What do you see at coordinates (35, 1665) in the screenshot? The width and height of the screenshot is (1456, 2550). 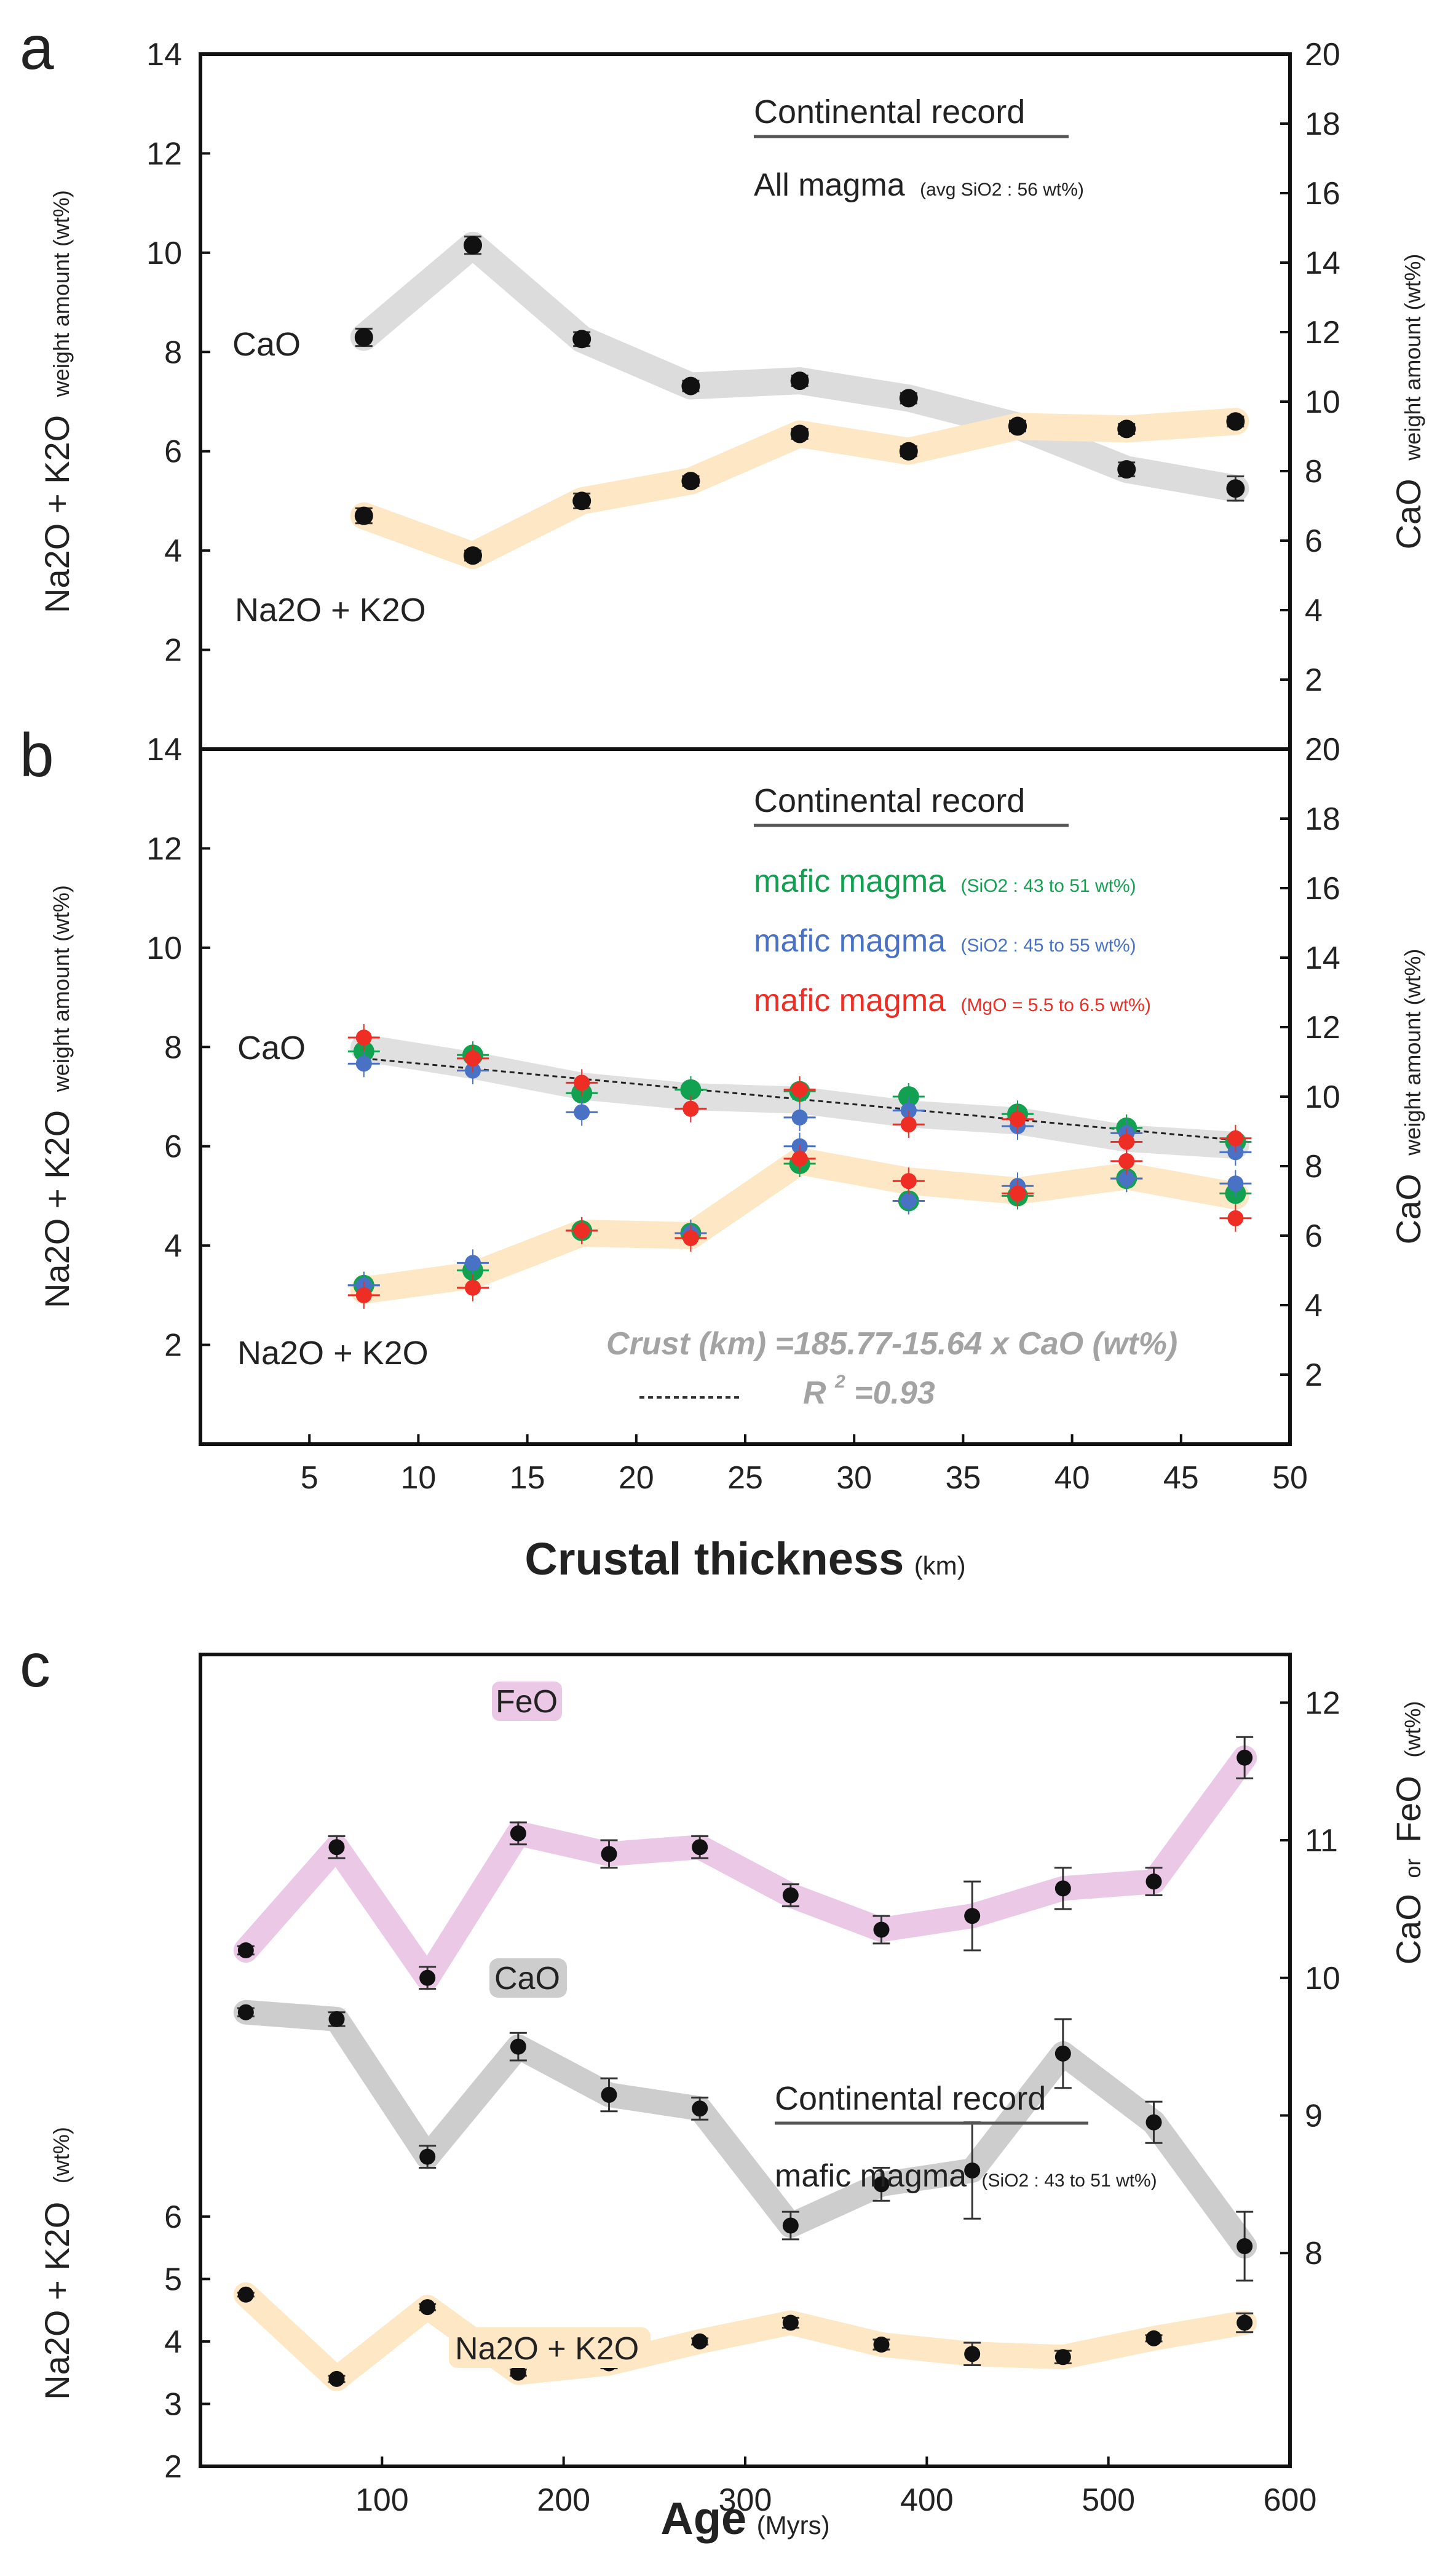 I see `panel-c-letter: c` at bounding box center [35, 1665].